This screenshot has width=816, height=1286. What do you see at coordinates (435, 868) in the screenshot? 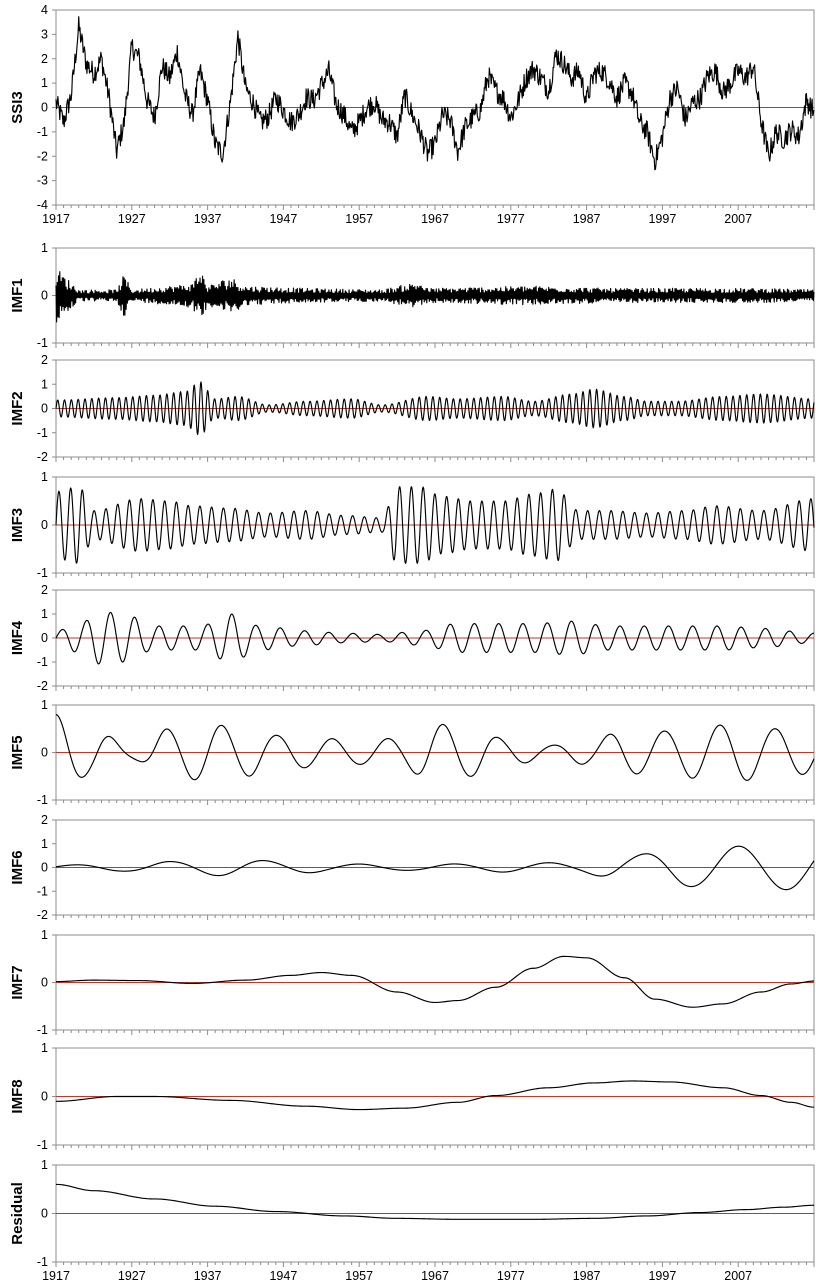
I see `series-line-imf6` at bounding box center [435, 868].